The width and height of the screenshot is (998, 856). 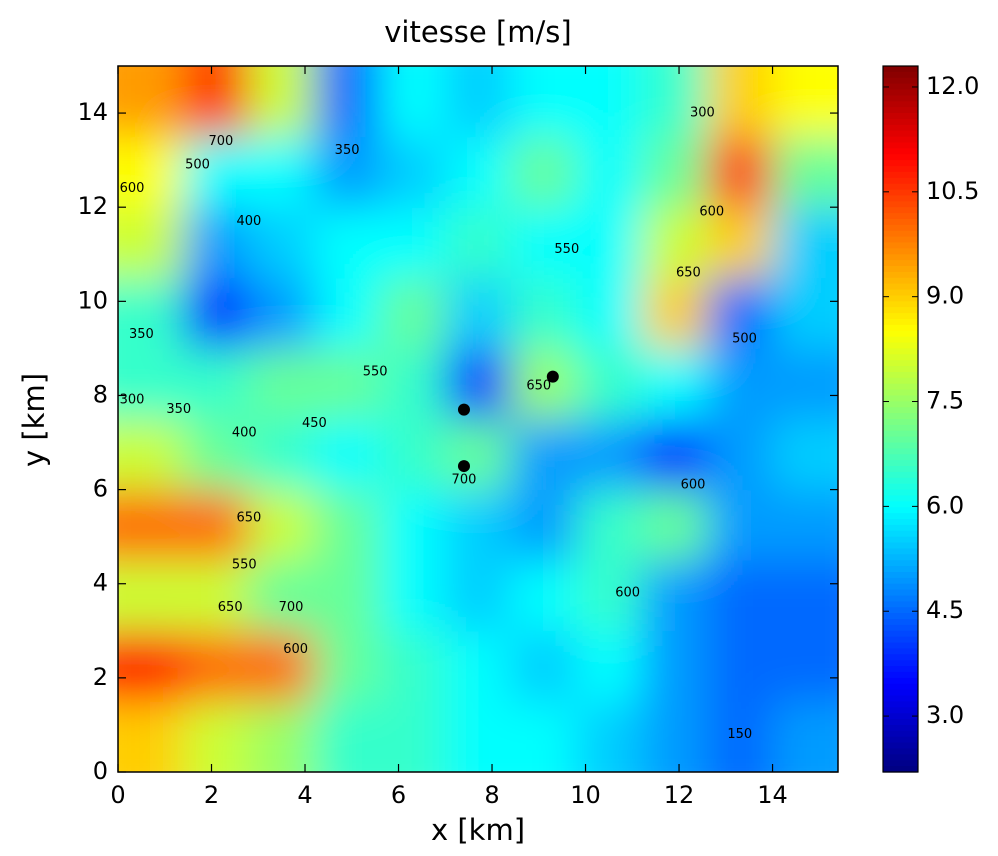 What do you see at coordinates (739, 734) in the screenshot?
I see `contour-label: 150` at bounding box center [739, 734].